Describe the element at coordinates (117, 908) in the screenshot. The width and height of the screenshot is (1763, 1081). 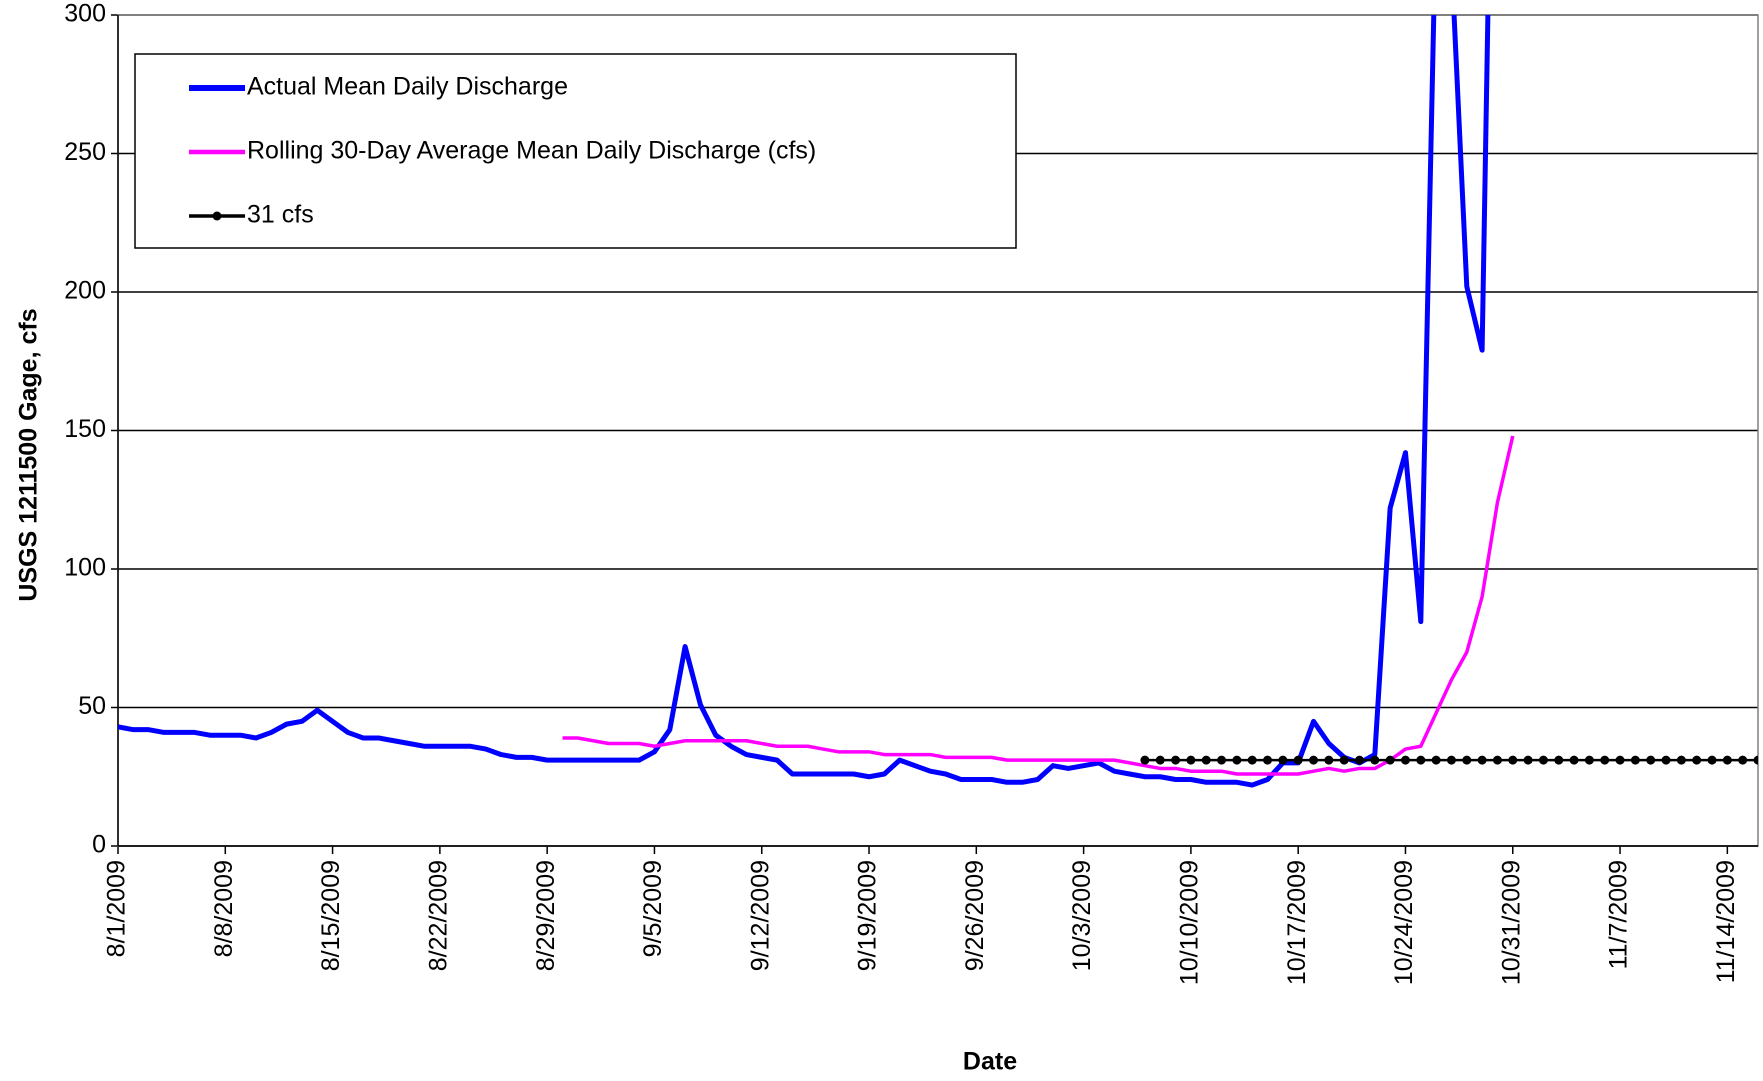
I see `x-tick-label: 8/1/2009` at that location.